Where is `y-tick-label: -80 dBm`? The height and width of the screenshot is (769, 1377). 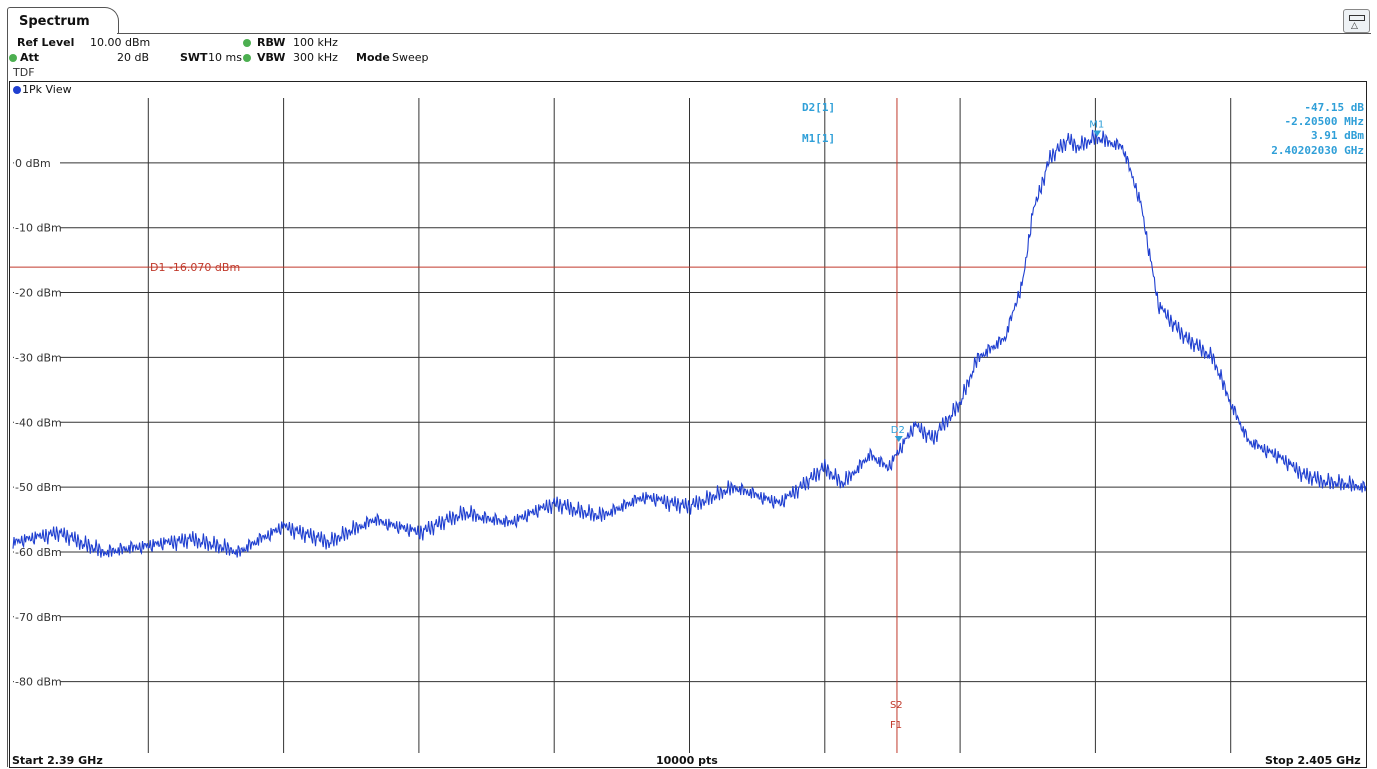 y-tick-label: -80 dBm is located at coordinates (38, 682).